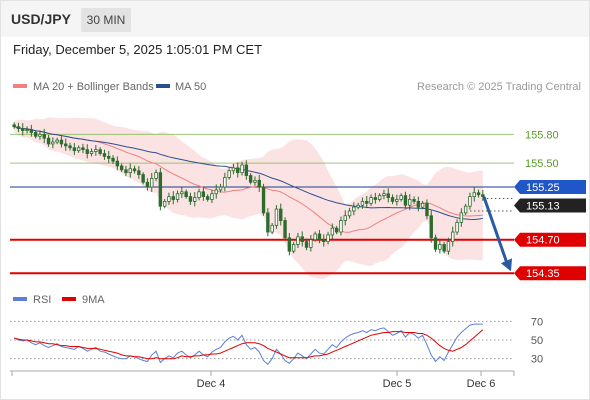 The image size is (590, 400). I want to click on ma20-legend-swatch, so click(20, 86).